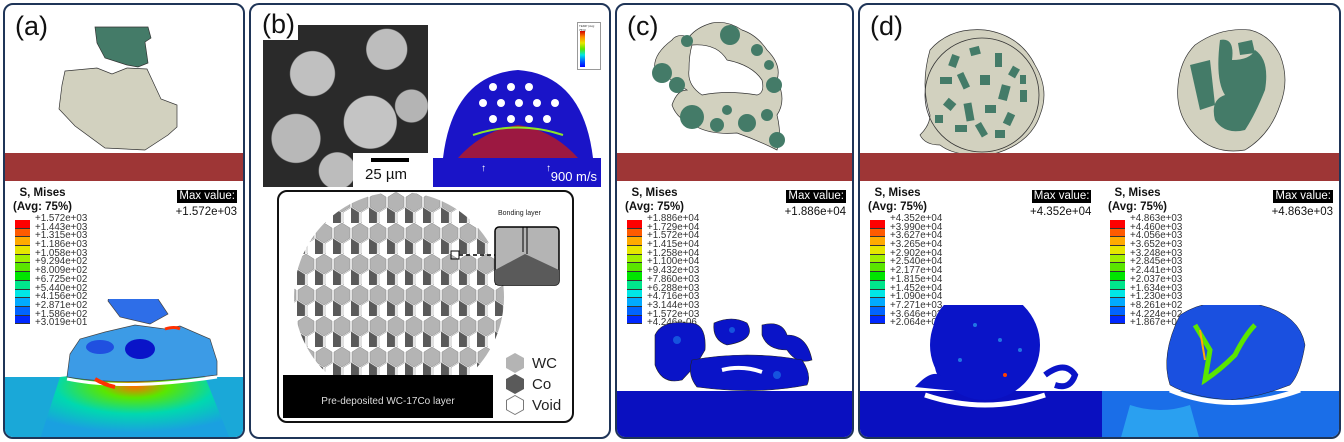 This screenshot has width=1344, height=442. What do you see at coordinates (31, 26) in the screenshot?
I see `panel-label: (a)` at bounding box center [31, 26].